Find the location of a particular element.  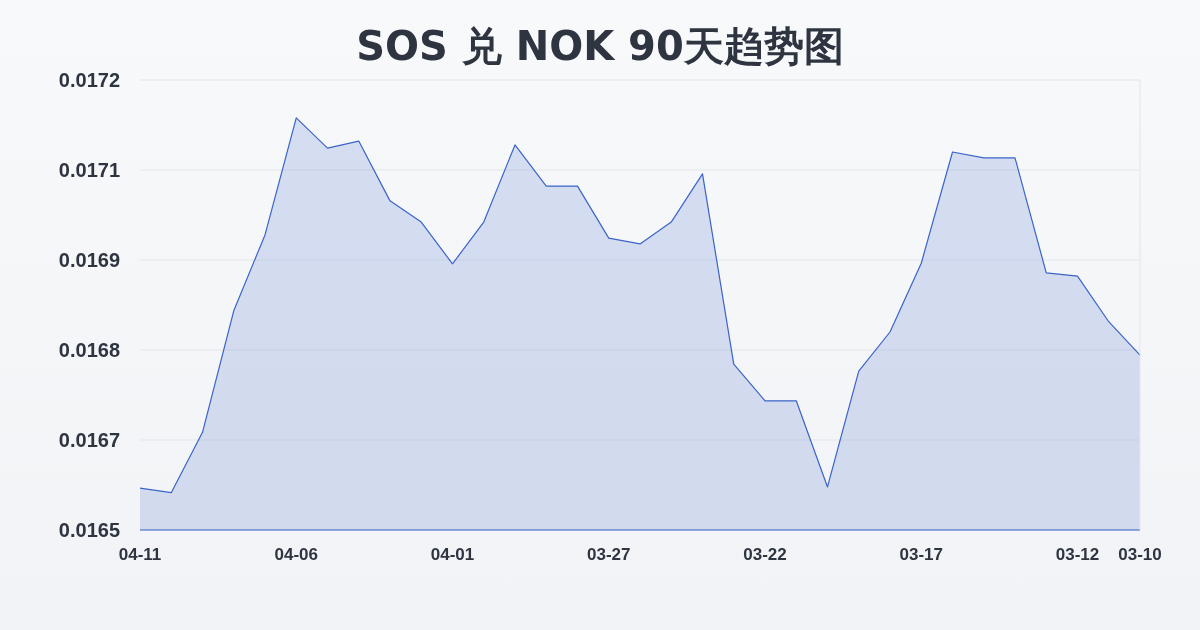

x-tick-label: 03-12 is located at coordinates (1077, 554).